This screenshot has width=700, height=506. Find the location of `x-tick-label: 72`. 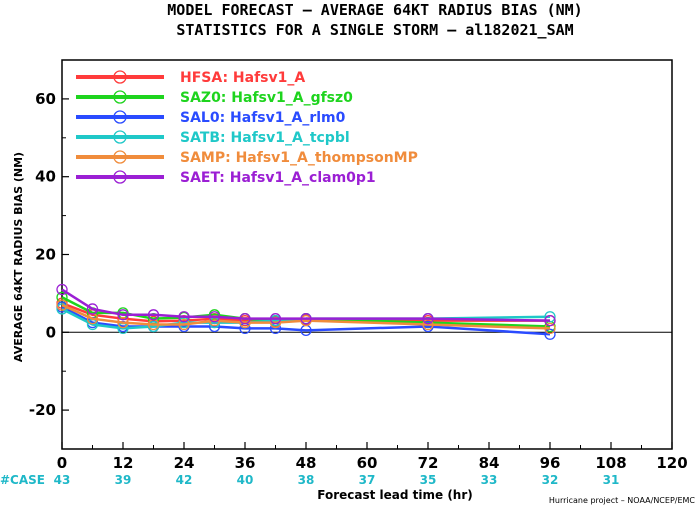

x-tick-label: 72 is located at coordinates (428, 463).